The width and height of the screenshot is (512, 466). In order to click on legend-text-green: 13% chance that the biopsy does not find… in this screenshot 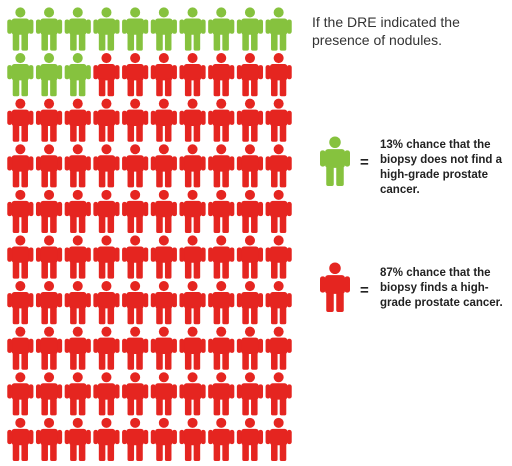, I will do `click(441, 167)`.